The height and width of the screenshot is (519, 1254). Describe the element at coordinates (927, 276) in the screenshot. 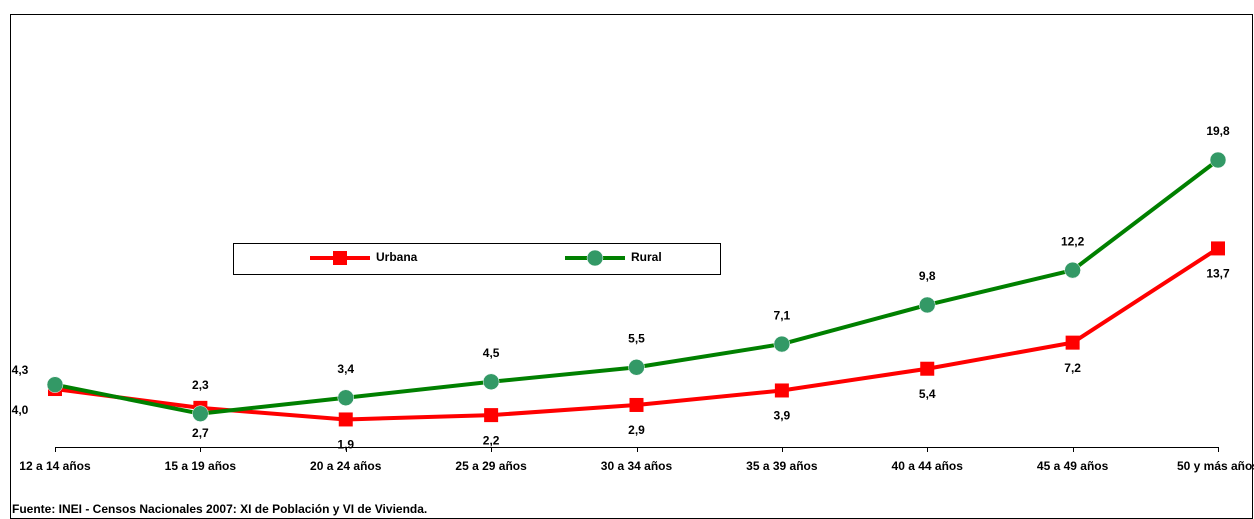

I see `data-label: 9,8` at that location.